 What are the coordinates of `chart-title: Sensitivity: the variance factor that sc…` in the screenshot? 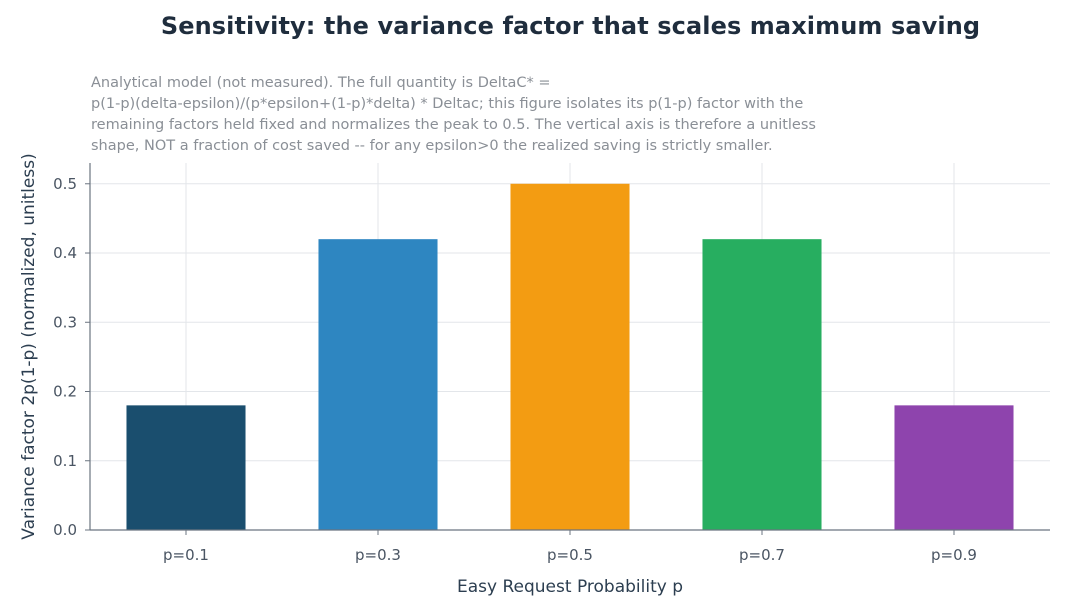 It's located at (570, 26).